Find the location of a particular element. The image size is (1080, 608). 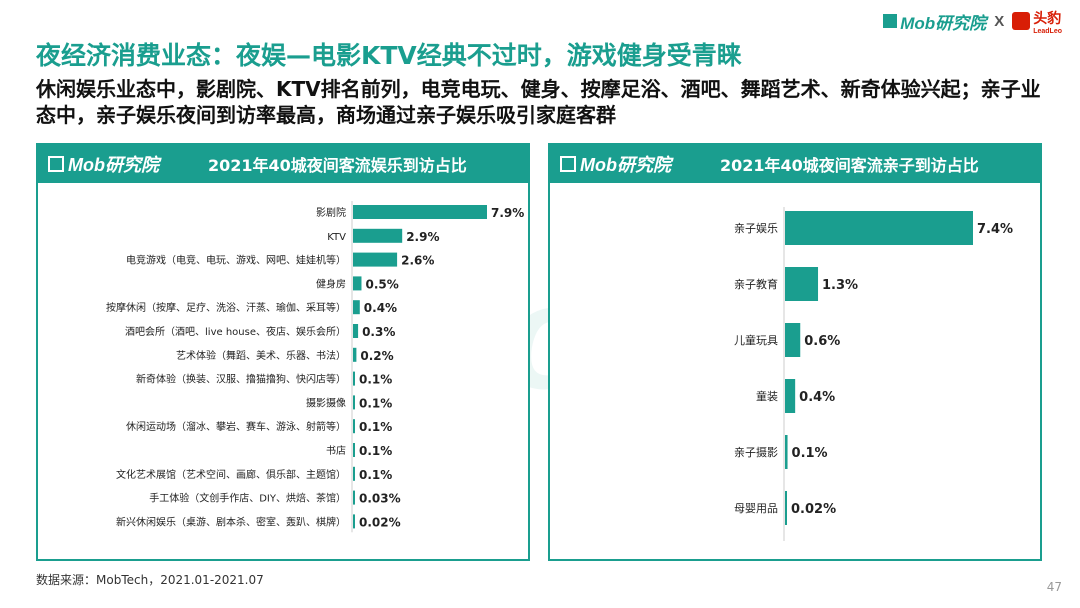

value-label: 0.6% is located at coordinates (822, 341).